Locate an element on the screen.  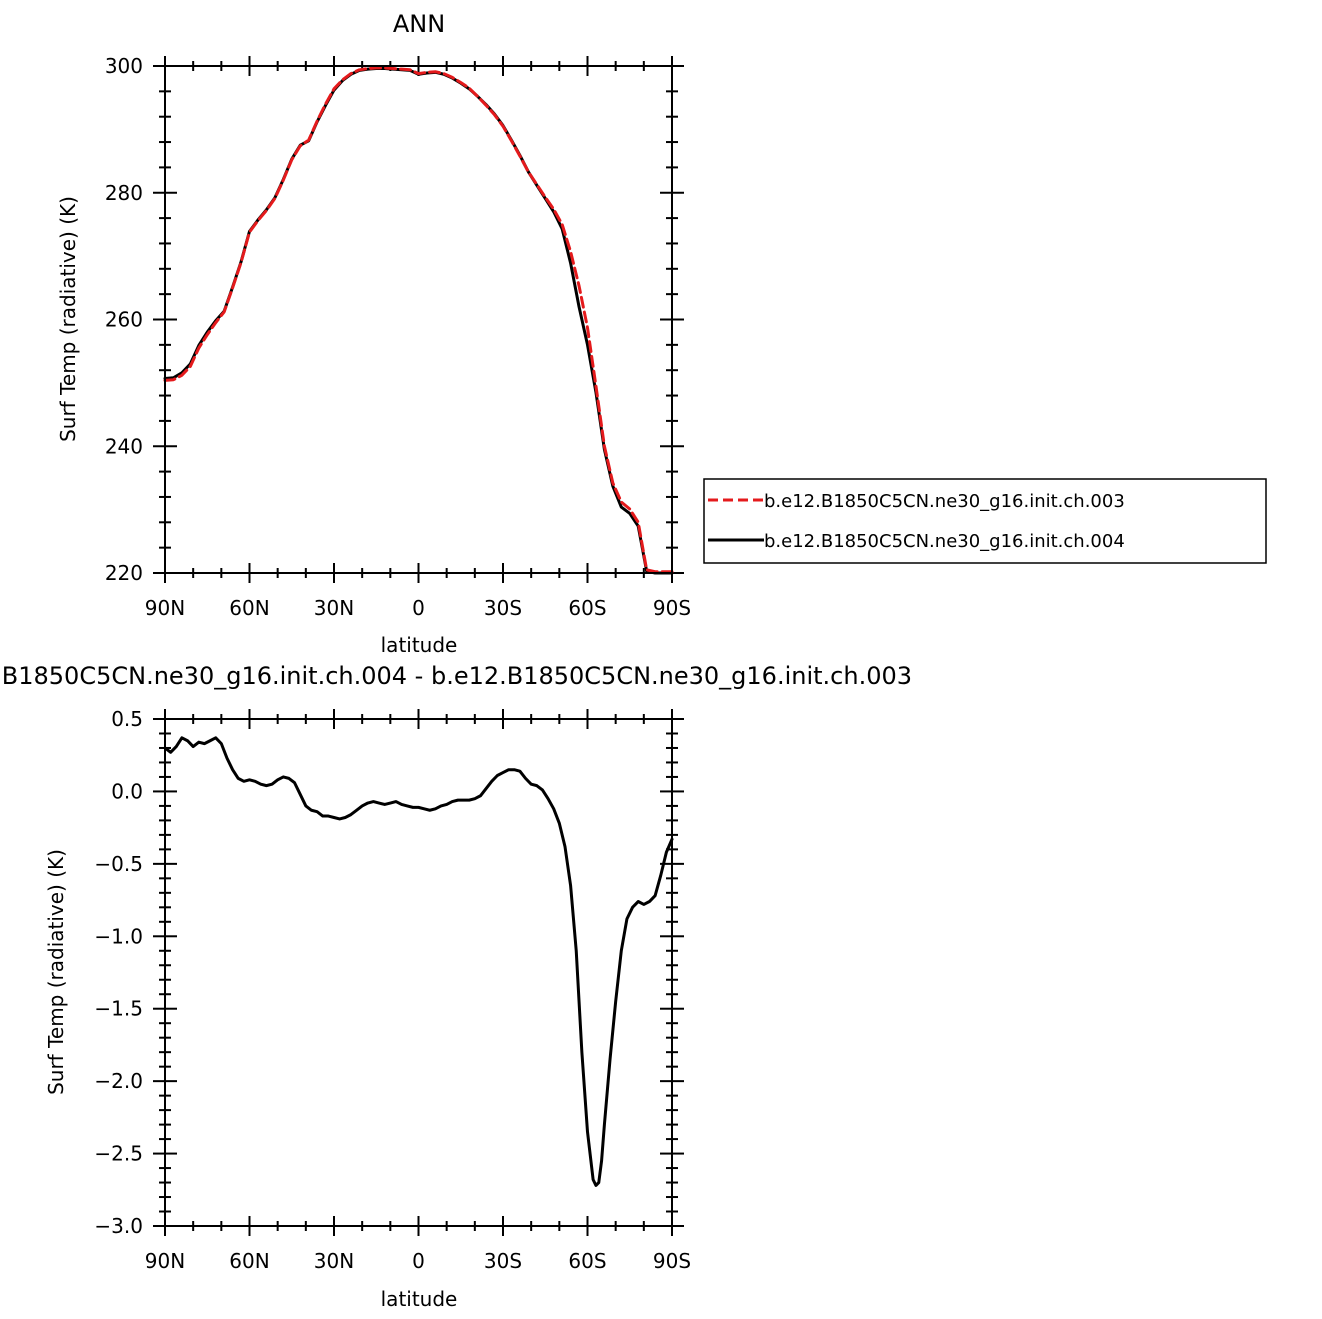
top-y-axis-label: Surf Temp (radiative) (K) is located at coordinates (68, 319).